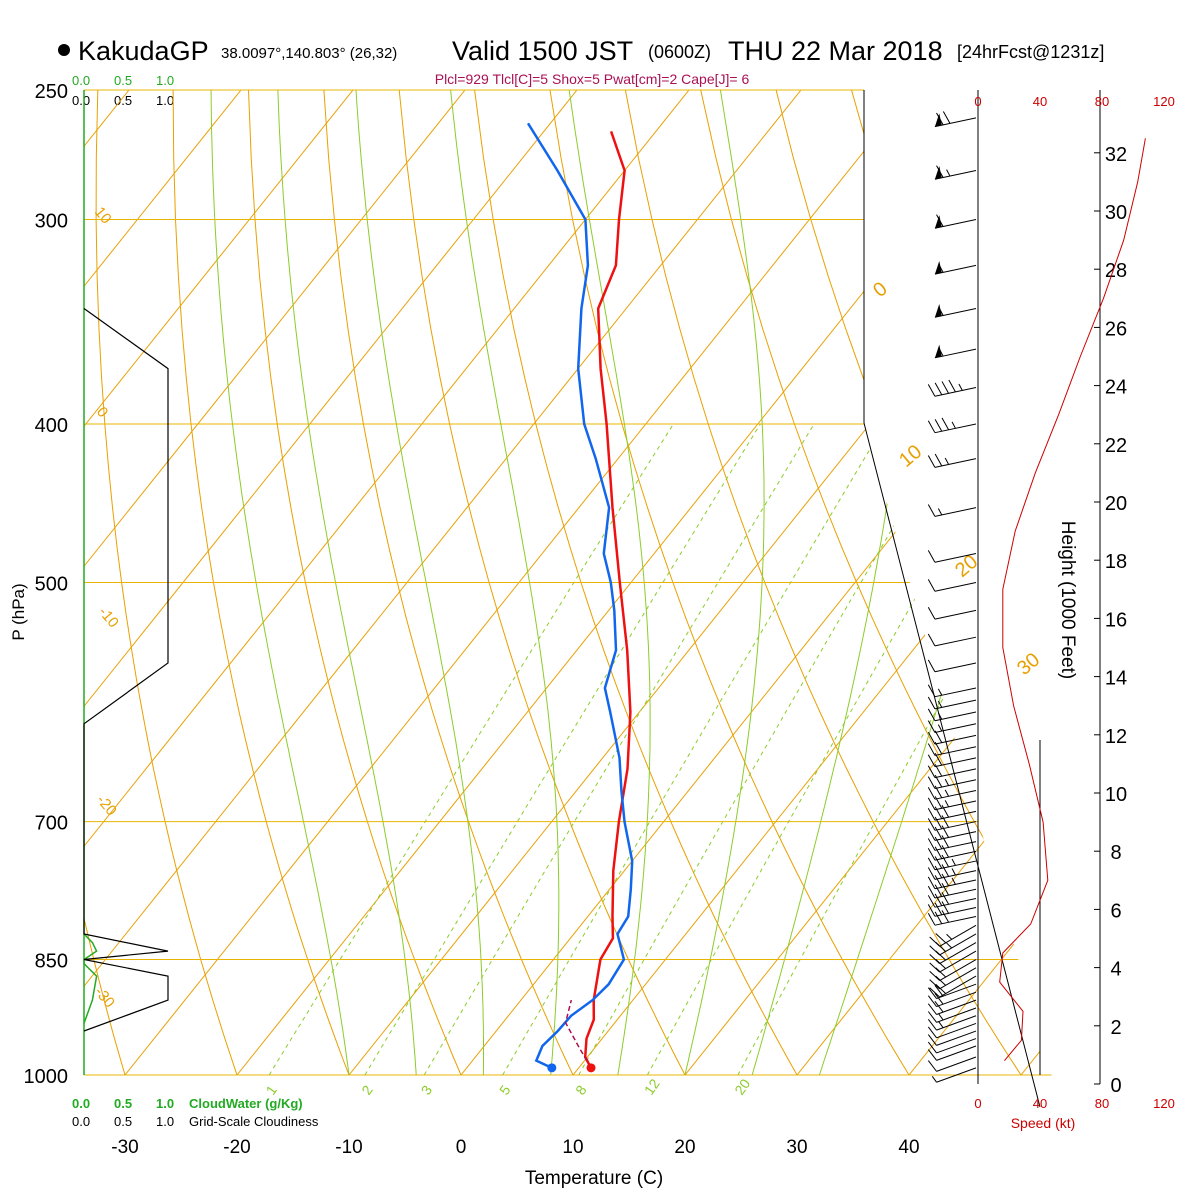 Image resolution: width=1200 pixels, height=1200 pixels. What do you see at coordinates (1116, 504) in the screenshot?
I see `height-tick-label: 20` at bounding box center [1116, 504].